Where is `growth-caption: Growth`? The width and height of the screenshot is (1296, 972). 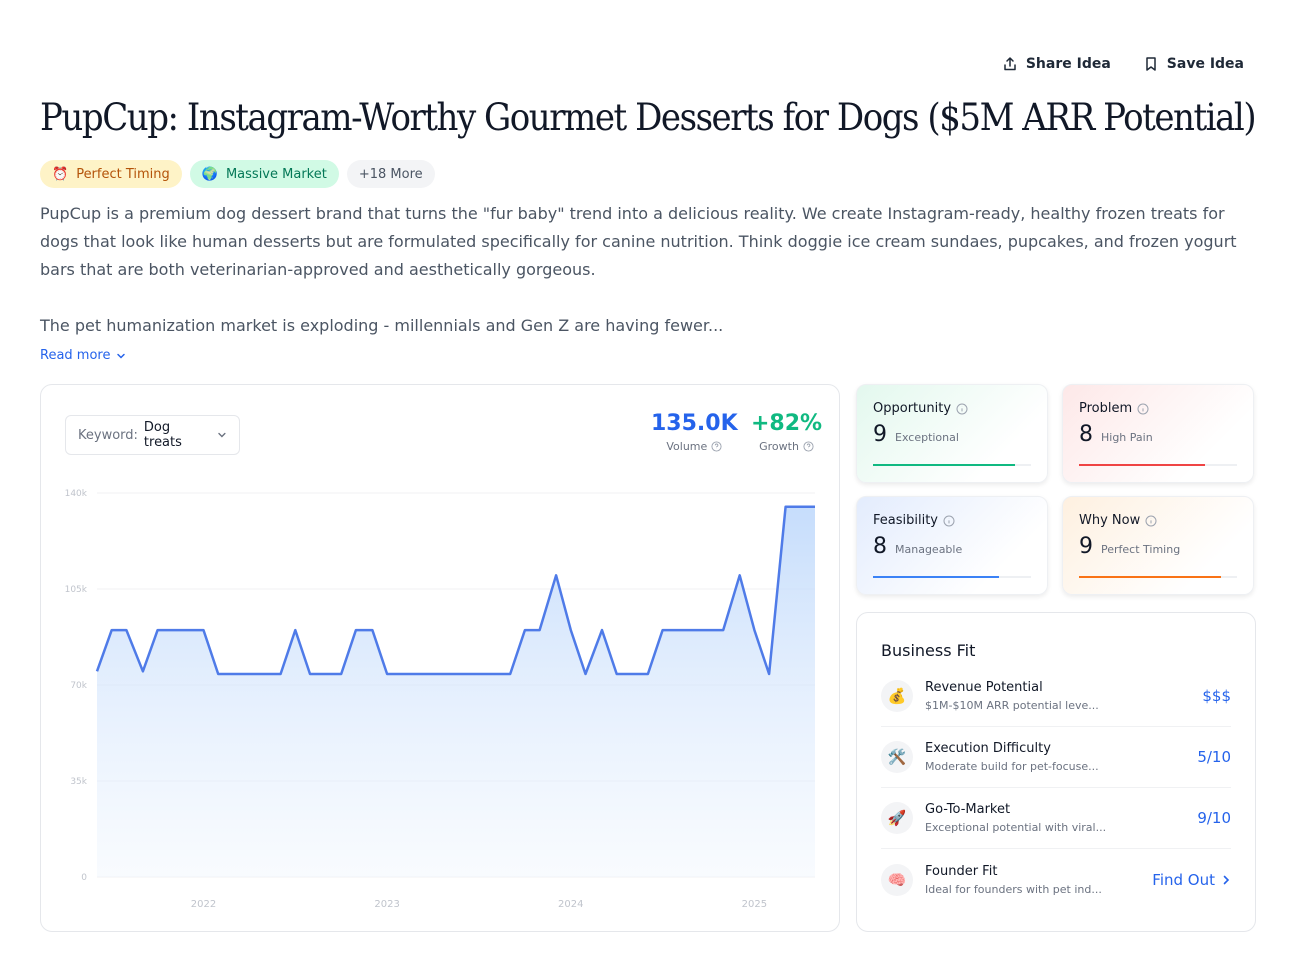
growth-caption: Growth is located at coordinates (786, 446).